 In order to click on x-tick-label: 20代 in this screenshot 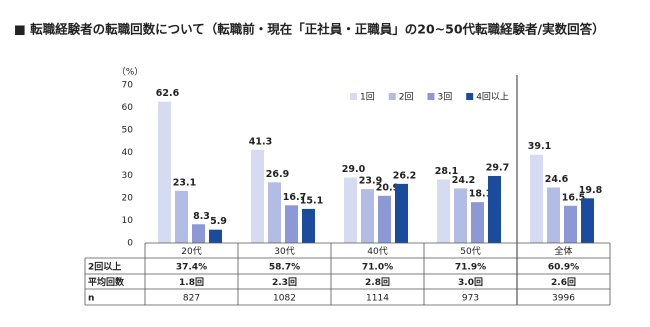, I will do `click(191, 251)`.